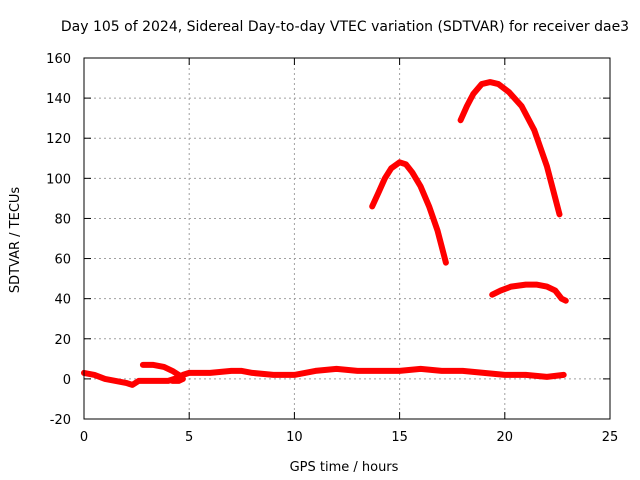  I want to click on y-tick-label: 0, so click(67, 380).